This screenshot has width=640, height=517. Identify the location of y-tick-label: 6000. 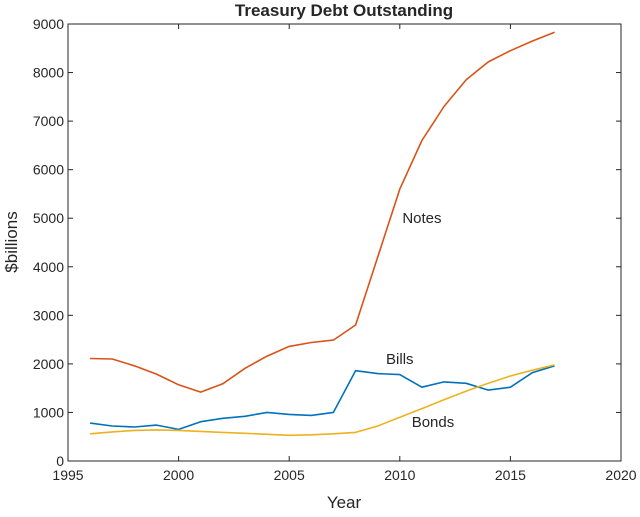
(48, 170).